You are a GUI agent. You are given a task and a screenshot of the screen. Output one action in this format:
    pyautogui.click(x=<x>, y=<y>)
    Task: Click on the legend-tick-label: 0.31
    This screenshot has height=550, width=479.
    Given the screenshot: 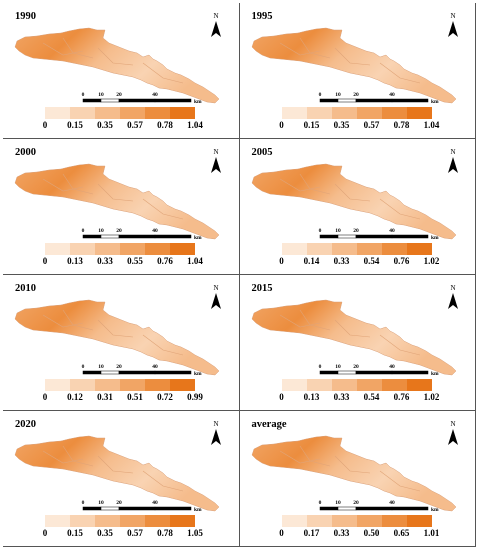 What is the action you would take?
    pyautogui.click(x=105, y=397)
    